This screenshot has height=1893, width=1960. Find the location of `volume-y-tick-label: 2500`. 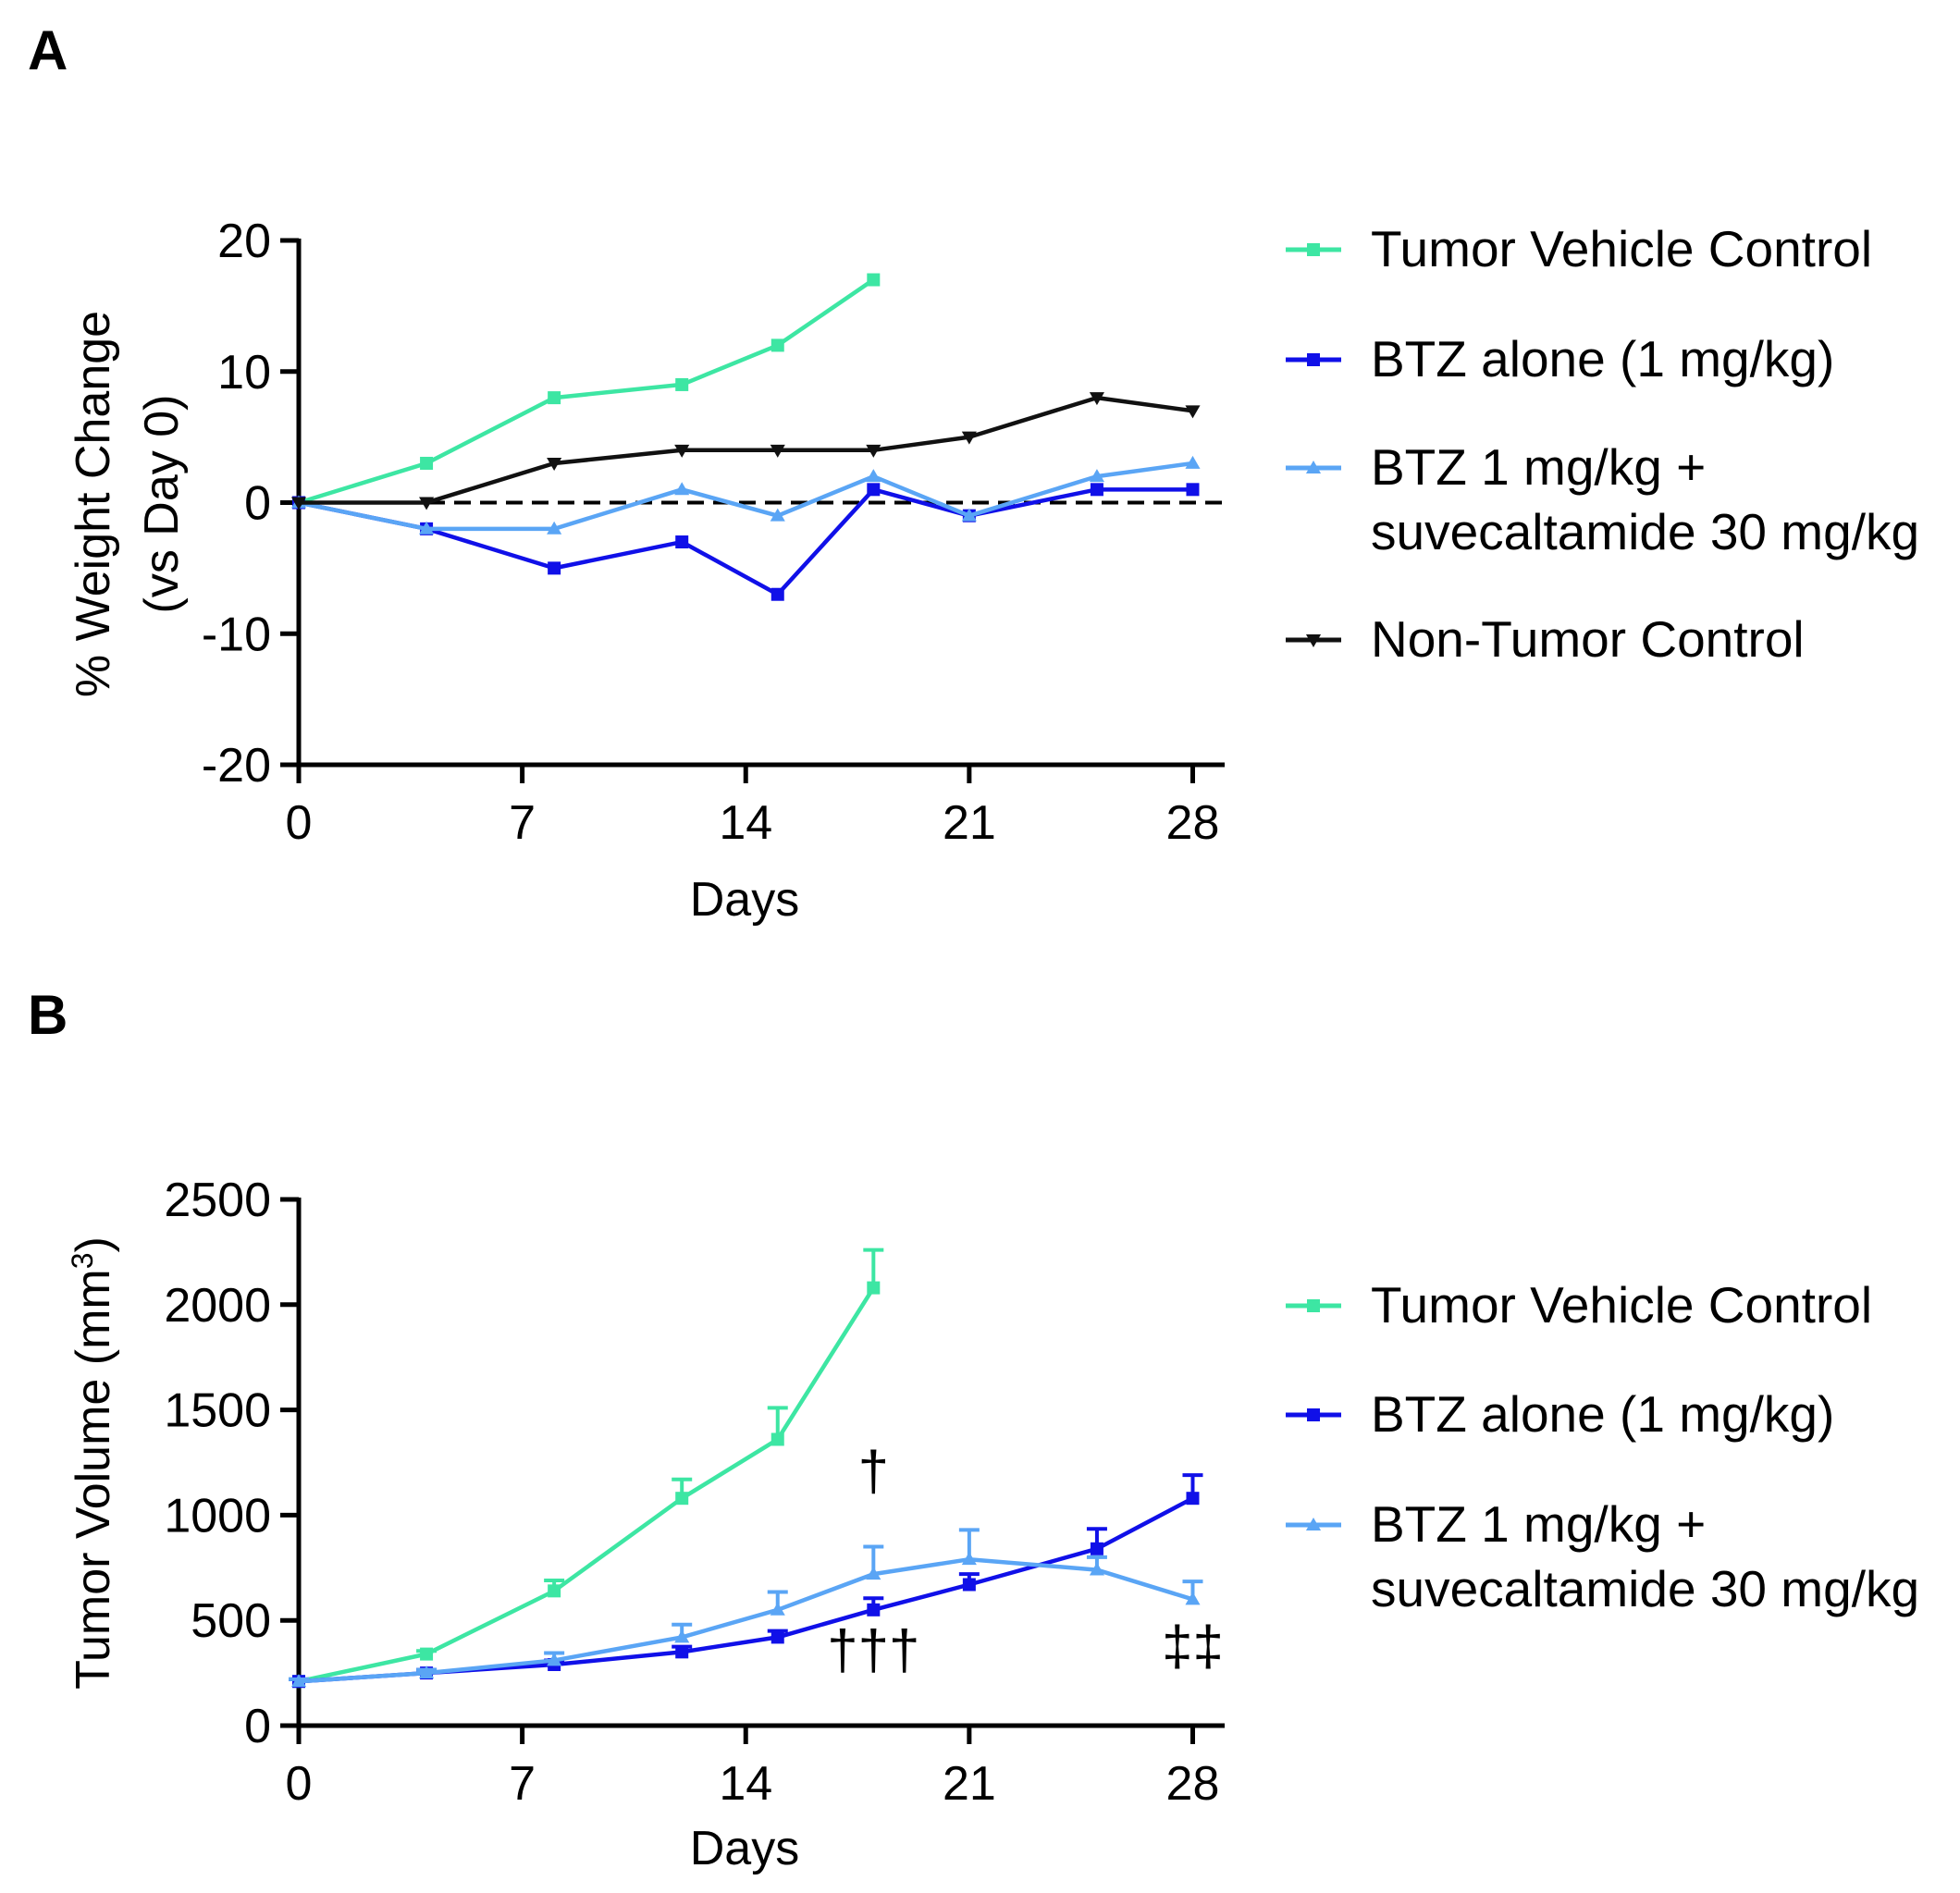

volume-y-tick-label: 2500 is located at coordinates (217, 1200).